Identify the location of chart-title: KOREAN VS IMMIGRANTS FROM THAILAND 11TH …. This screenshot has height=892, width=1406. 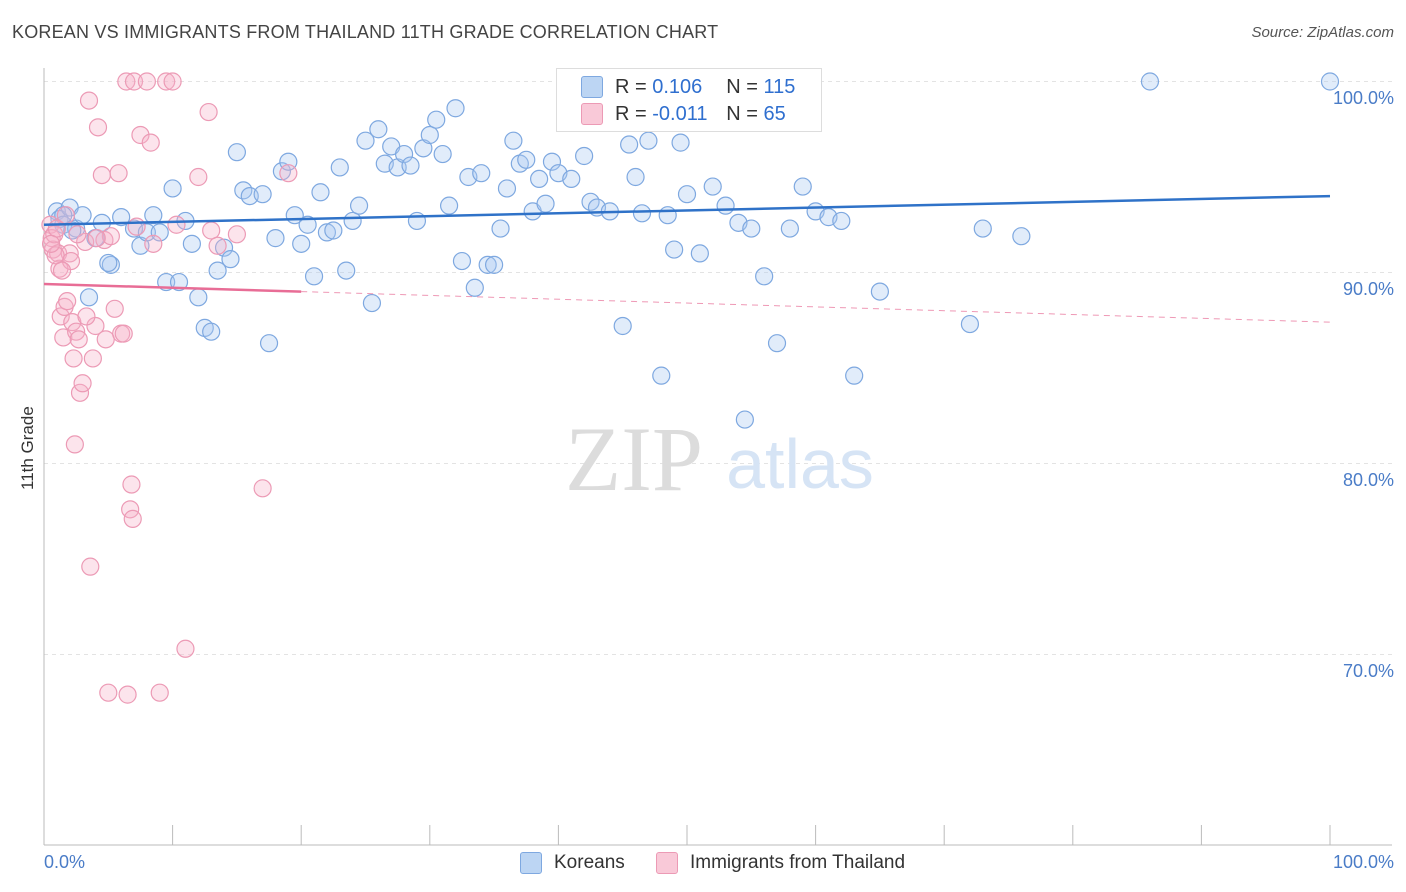
(365, 32).